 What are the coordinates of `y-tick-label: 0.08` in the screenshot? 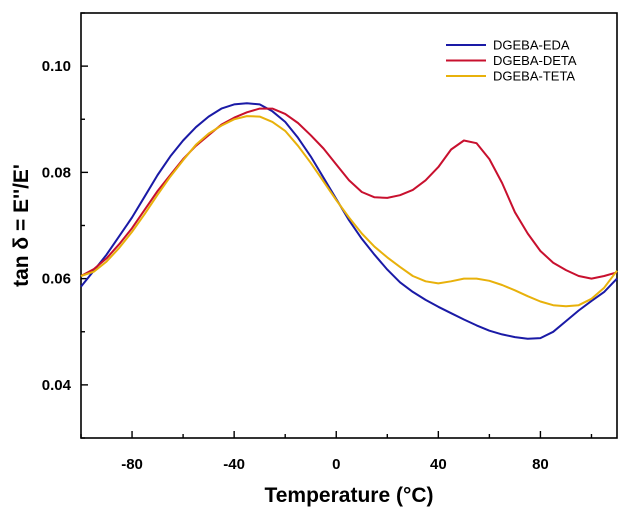 It's located at (56, 172).